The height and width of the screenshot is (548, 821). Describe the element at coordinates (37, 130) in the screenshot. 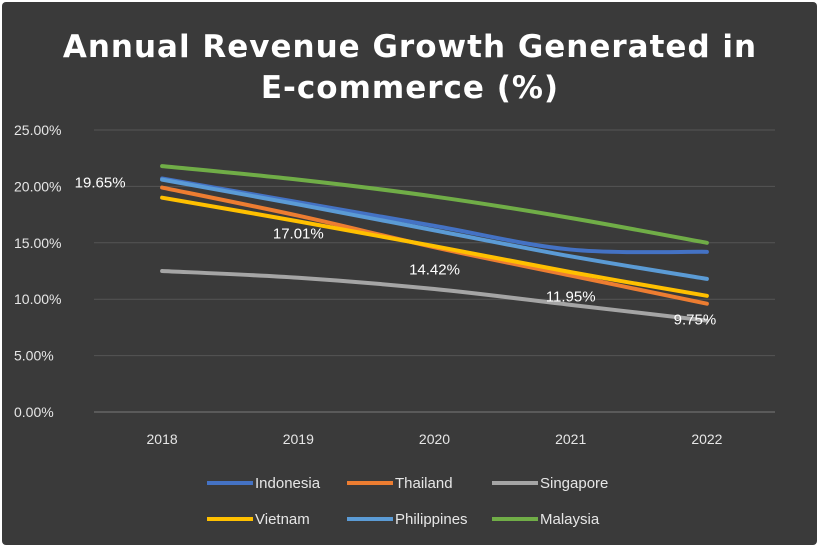

I see `y-tick-label: 25.00%` at that location.